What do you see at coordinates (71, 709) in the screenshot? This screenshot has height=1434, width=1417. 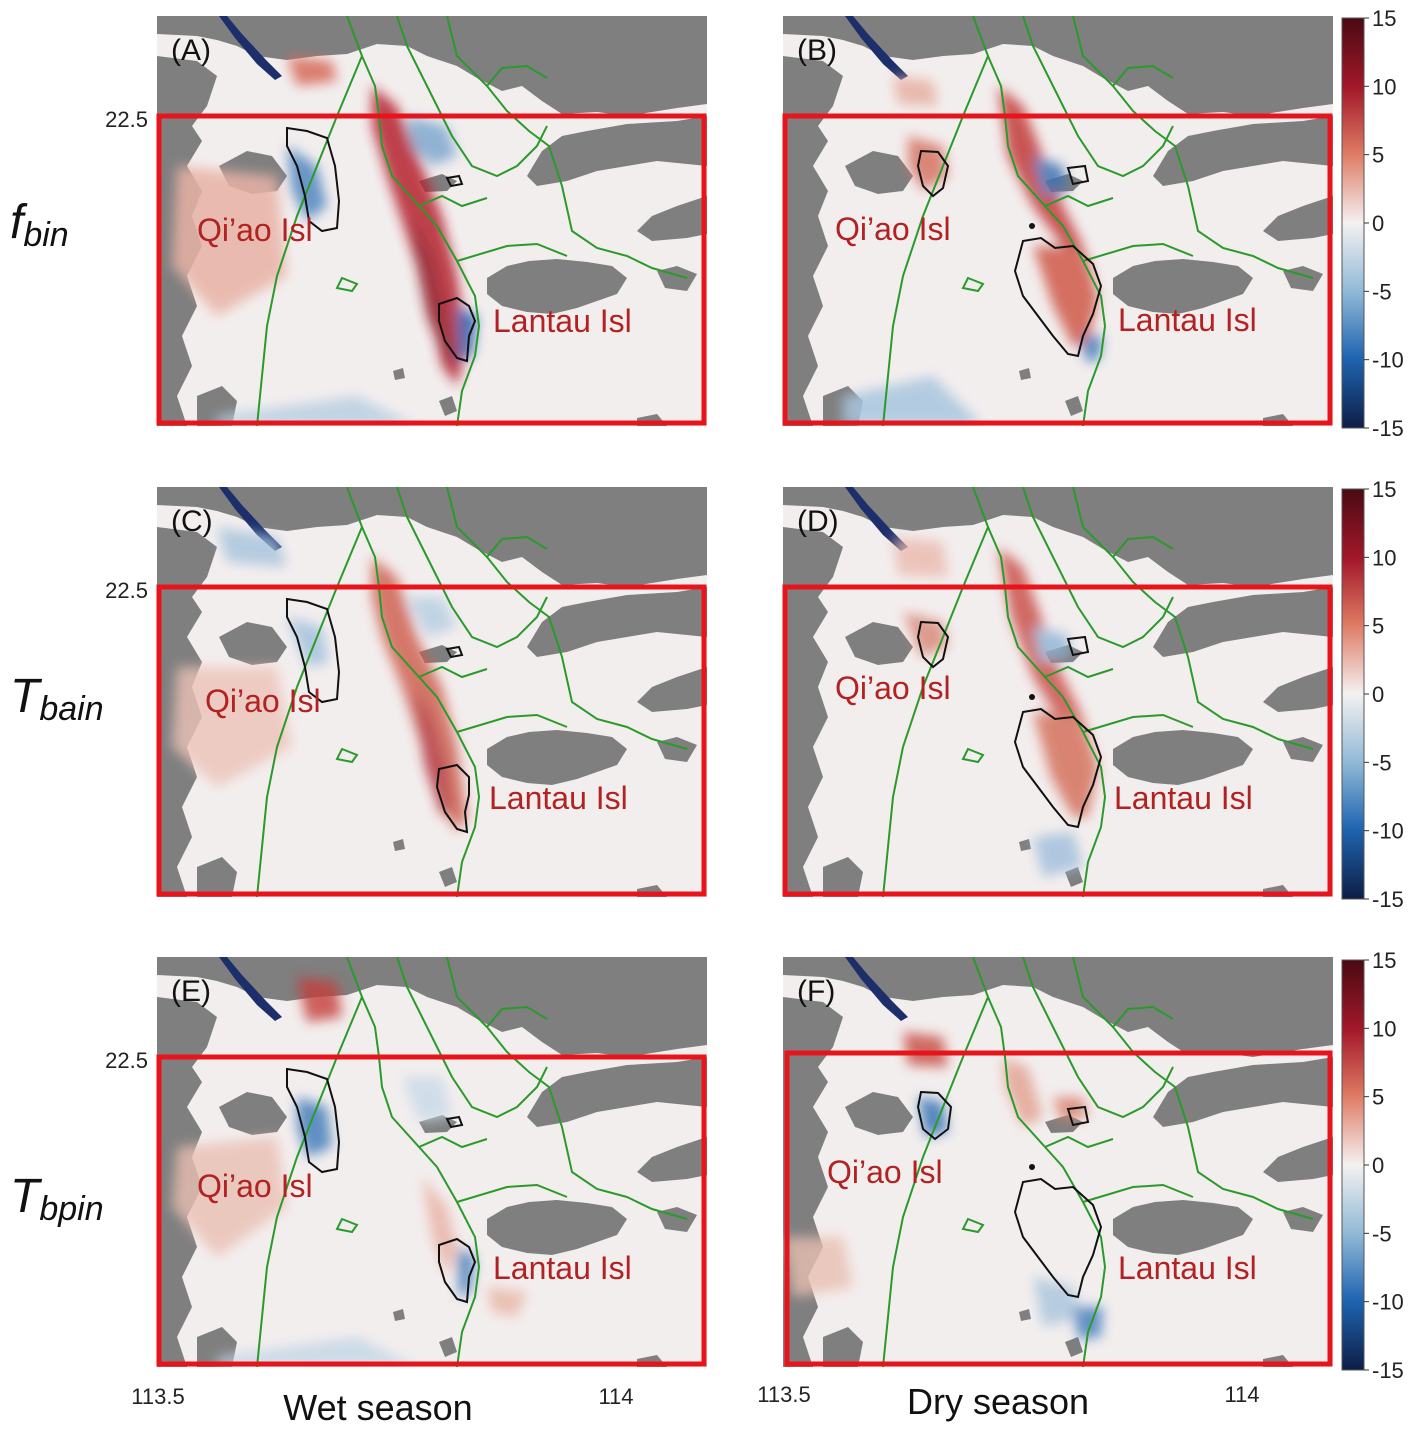 I see `row-label-sub: bain` at bounding box center [71, 709].